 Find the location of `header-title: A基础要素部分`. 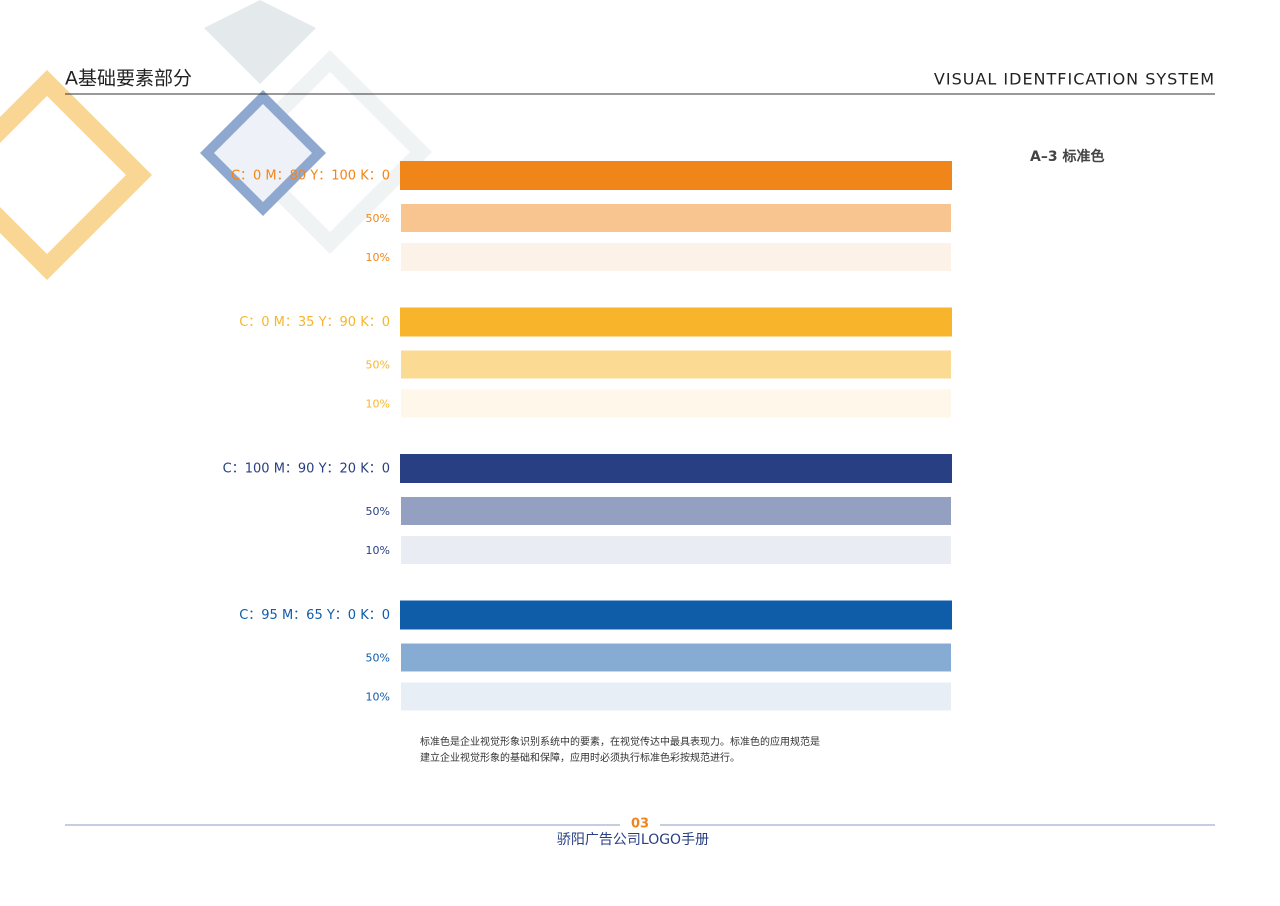

header-title: A基础要素部分 is located at coordinates (128, 79).